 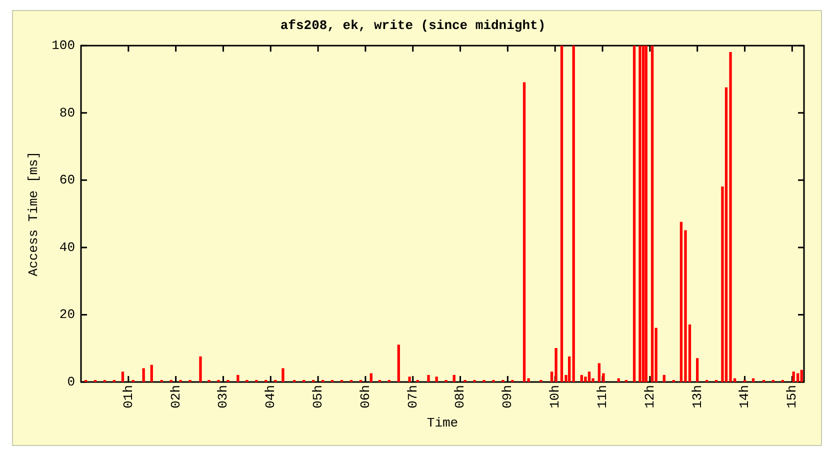 What do you see at coordinates (128, 396) in the screenshot?
I see `x-tick-label: 01h` at bounding box center [128, 396].